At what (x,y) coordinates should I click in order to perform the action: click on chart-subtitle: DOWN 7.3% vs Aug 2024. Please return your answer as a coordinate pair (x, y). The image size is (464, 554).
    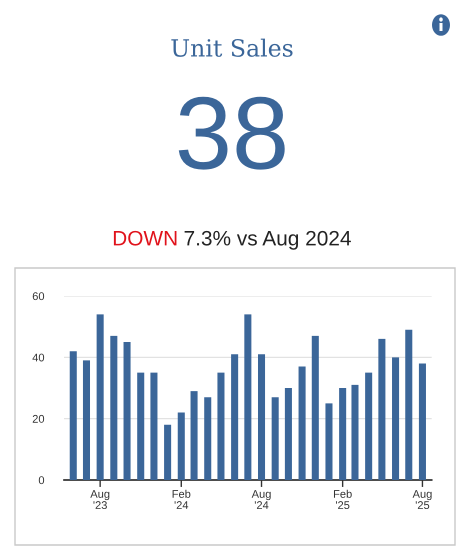
    Looking at the image, I should click on (232, 240).